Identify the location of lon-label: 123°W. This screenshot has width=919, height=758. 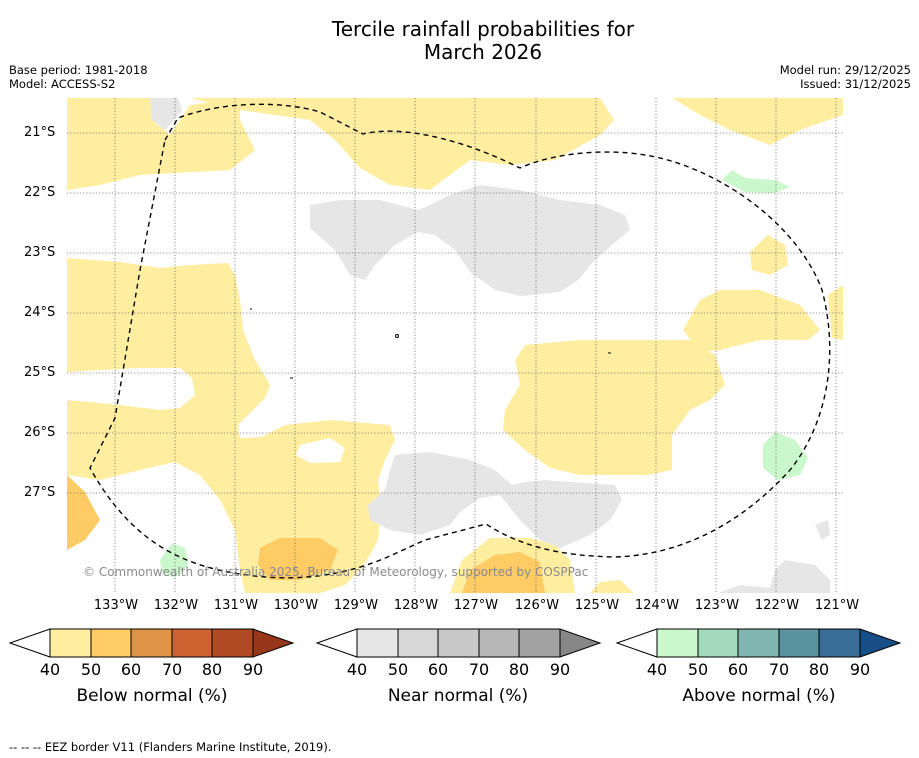
(717, 605).